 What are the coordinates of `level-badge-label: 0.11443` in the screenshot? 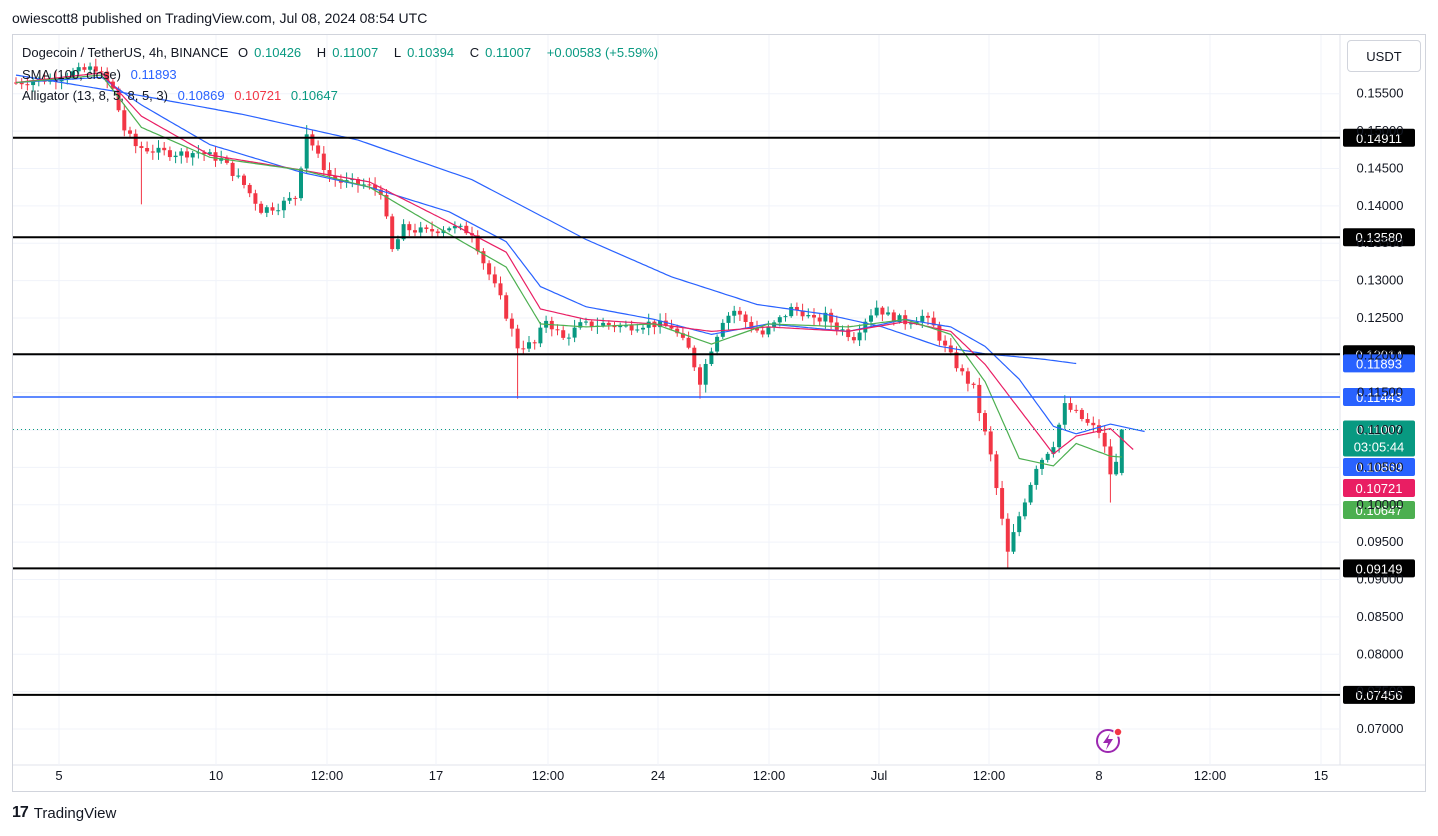 It's located at (1379, 397).